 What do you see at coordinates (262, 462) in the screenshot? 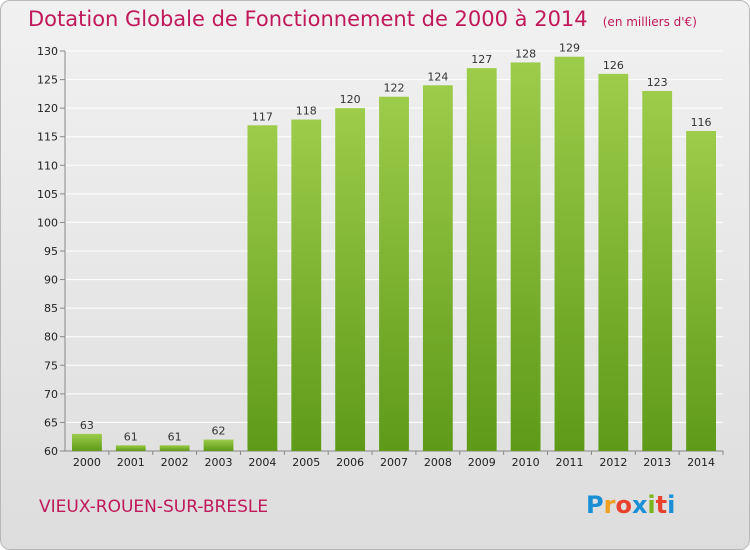
I see `x-tick-label: 2004` at bounding box center [262, 462].